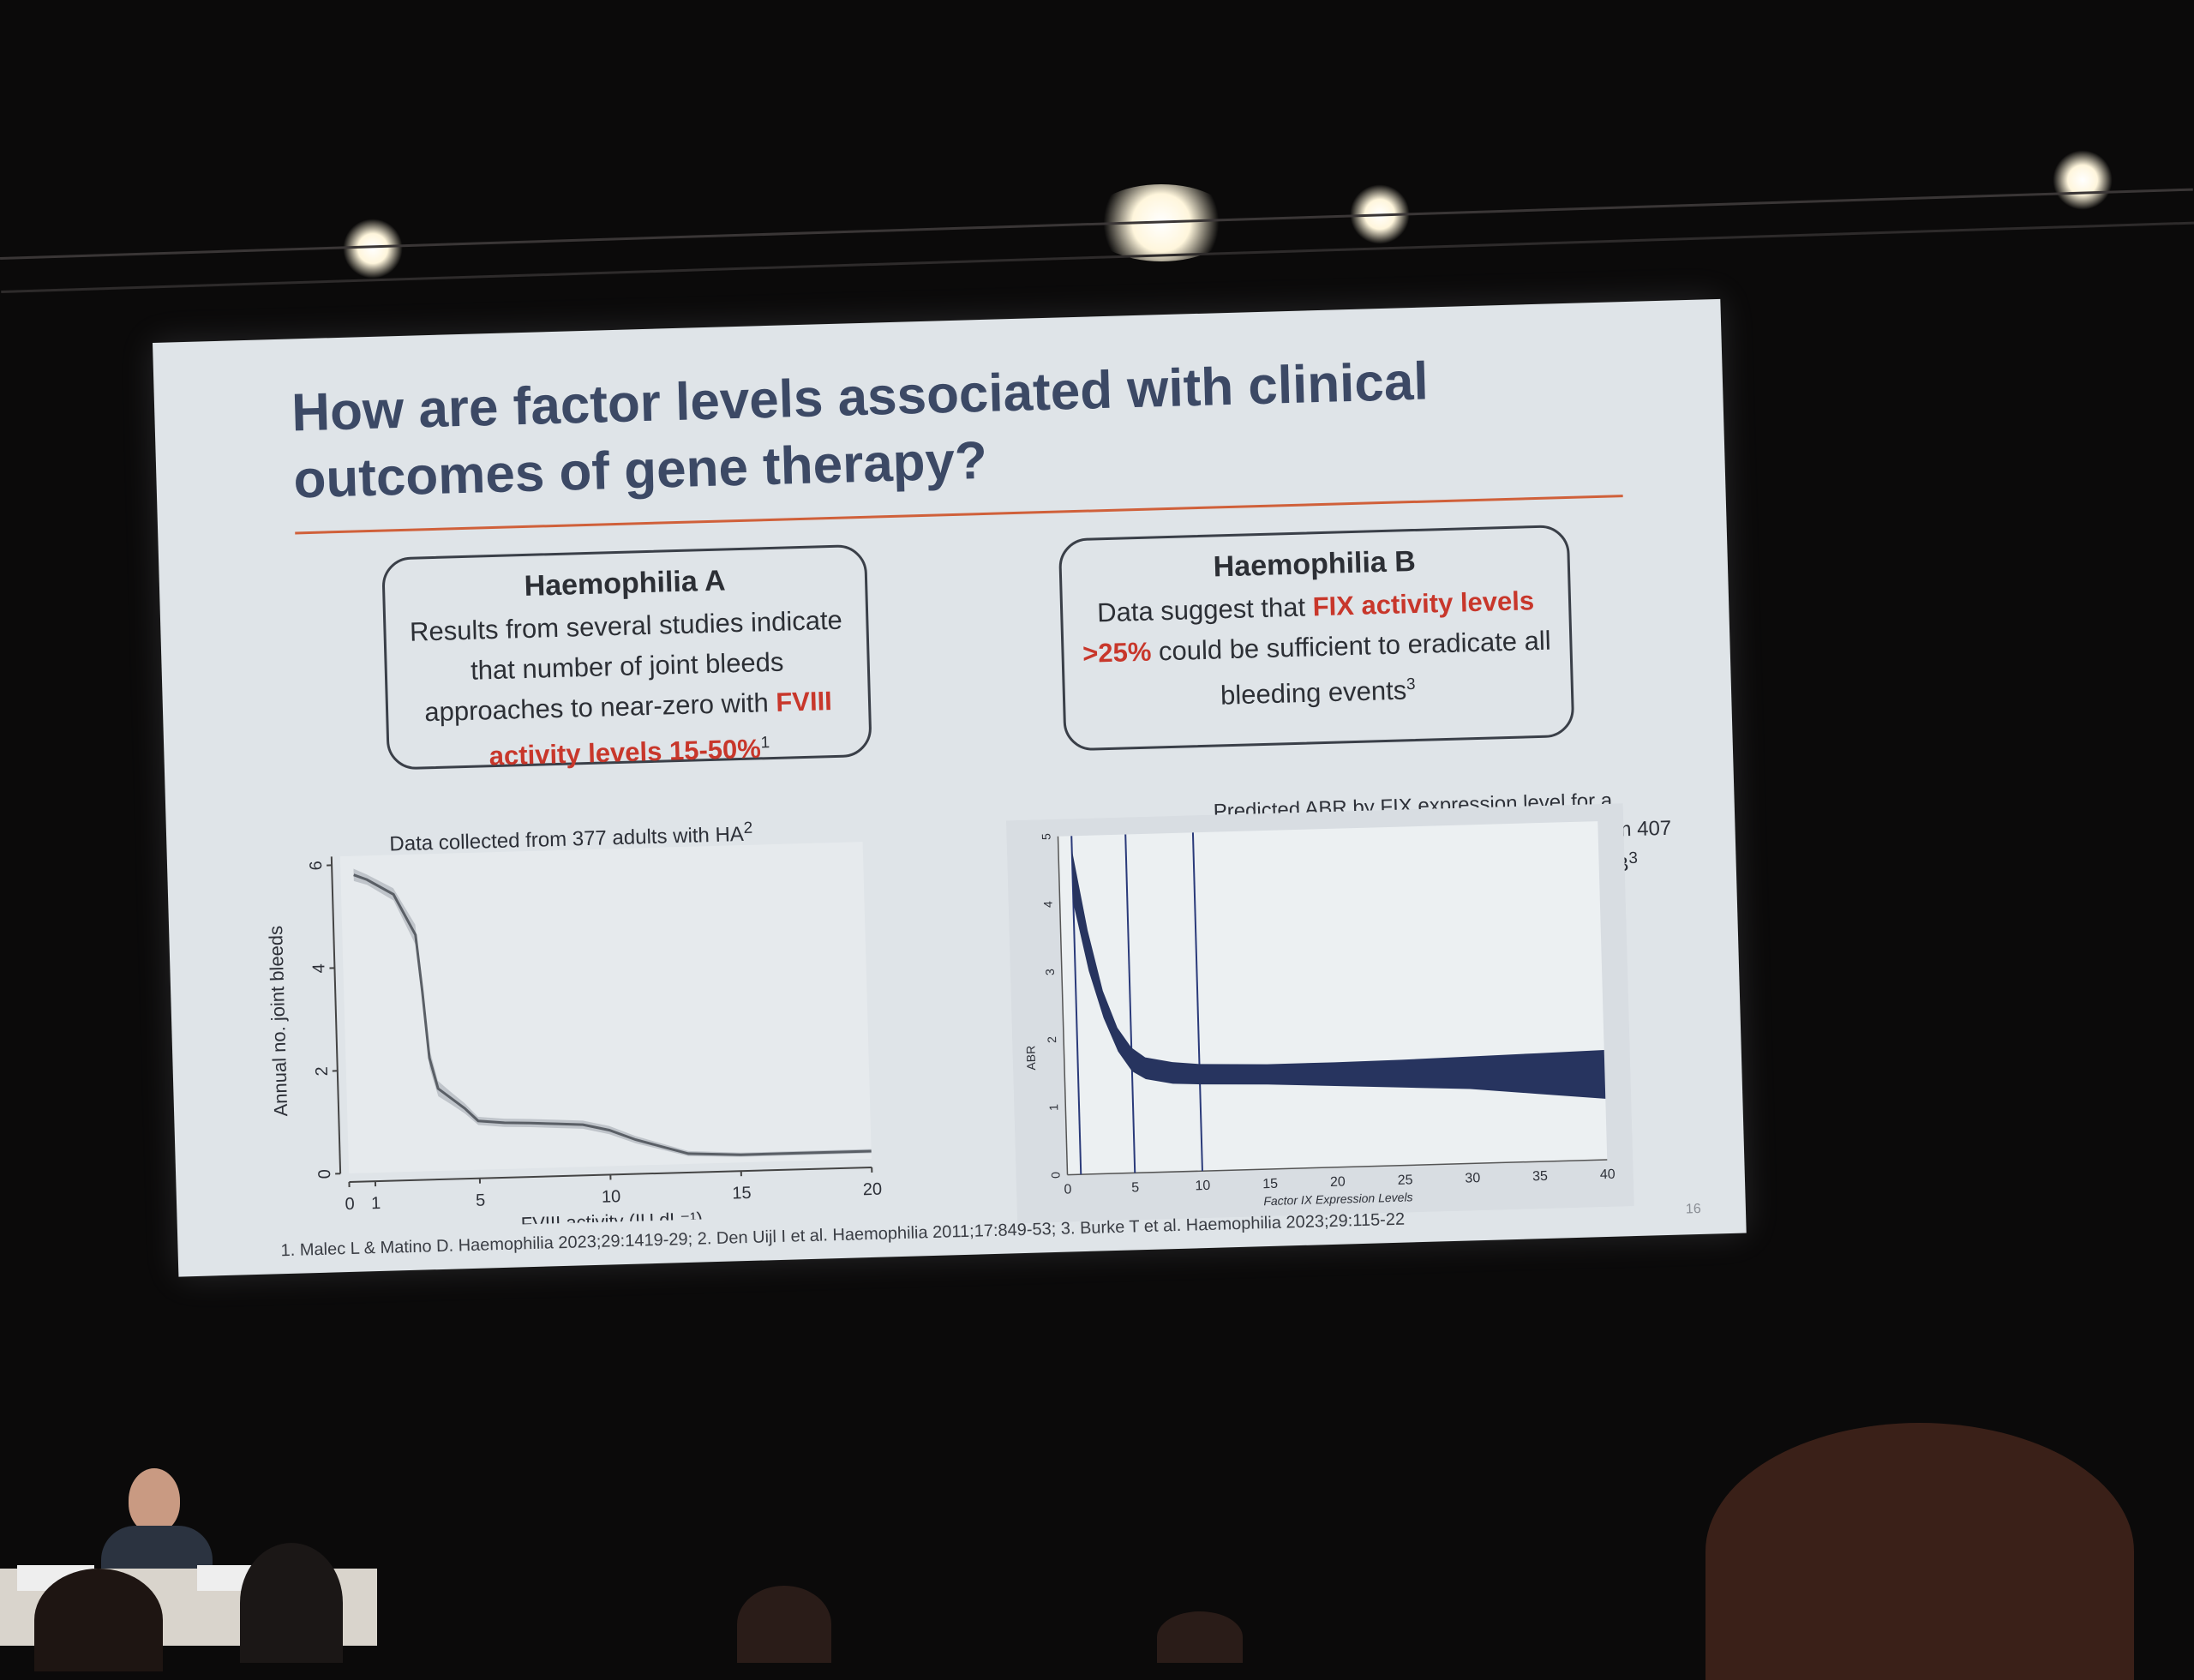 This screenshot has height=1680, width=2194. What do you see at coordinates (318, 968) in the screenshot?
I see `chart-a-y-tick-label: 4` at bounding box center [318, 968].